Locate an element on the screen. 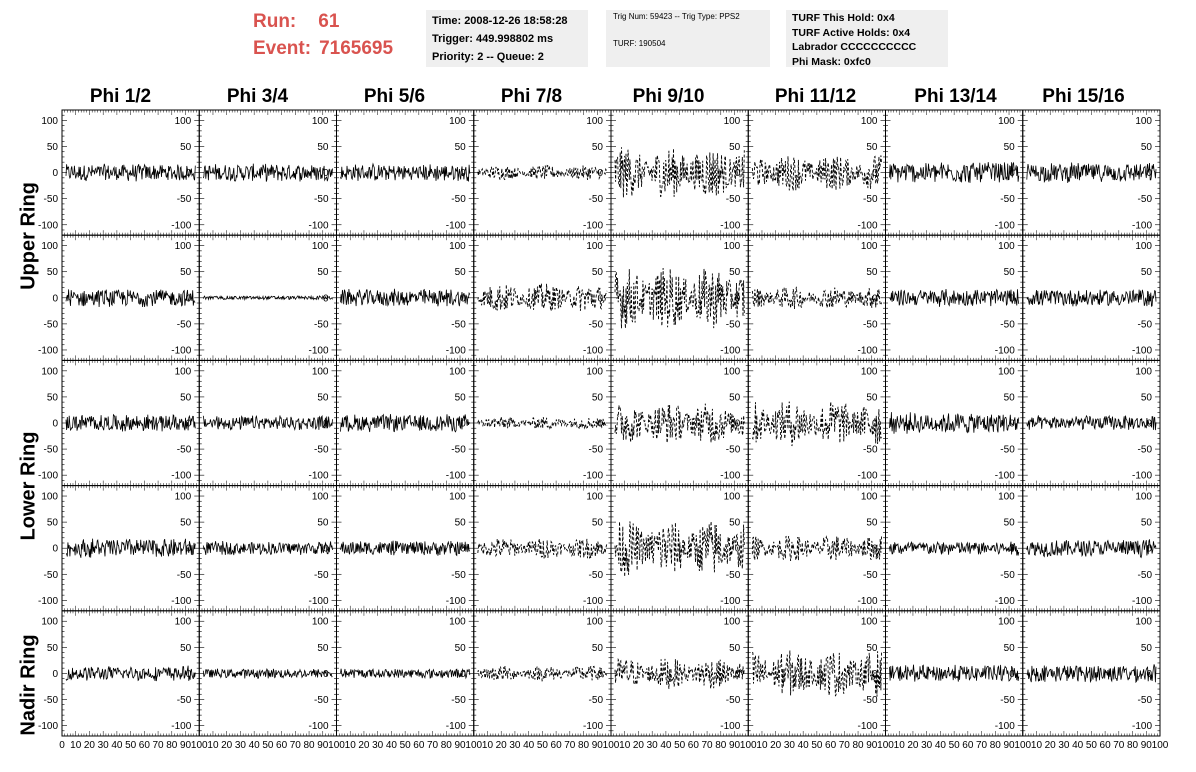  event-value: 7165695 is located at coordinates (356, 48).